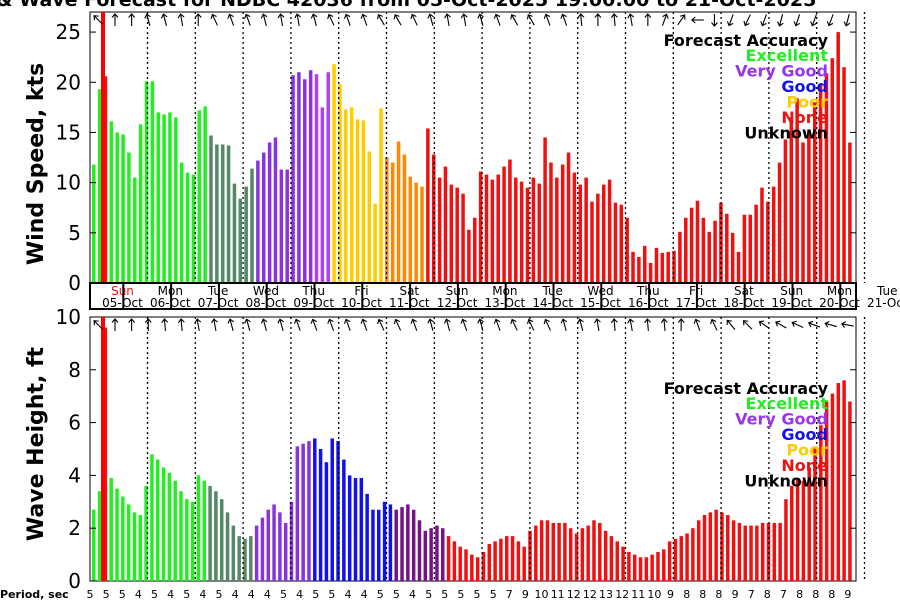 Image resolution: width=900 pixels, height=600 pixels. Describe the element at coordinates (804, 434) in the screenshot. I see `legend-entry: Good` at that location.